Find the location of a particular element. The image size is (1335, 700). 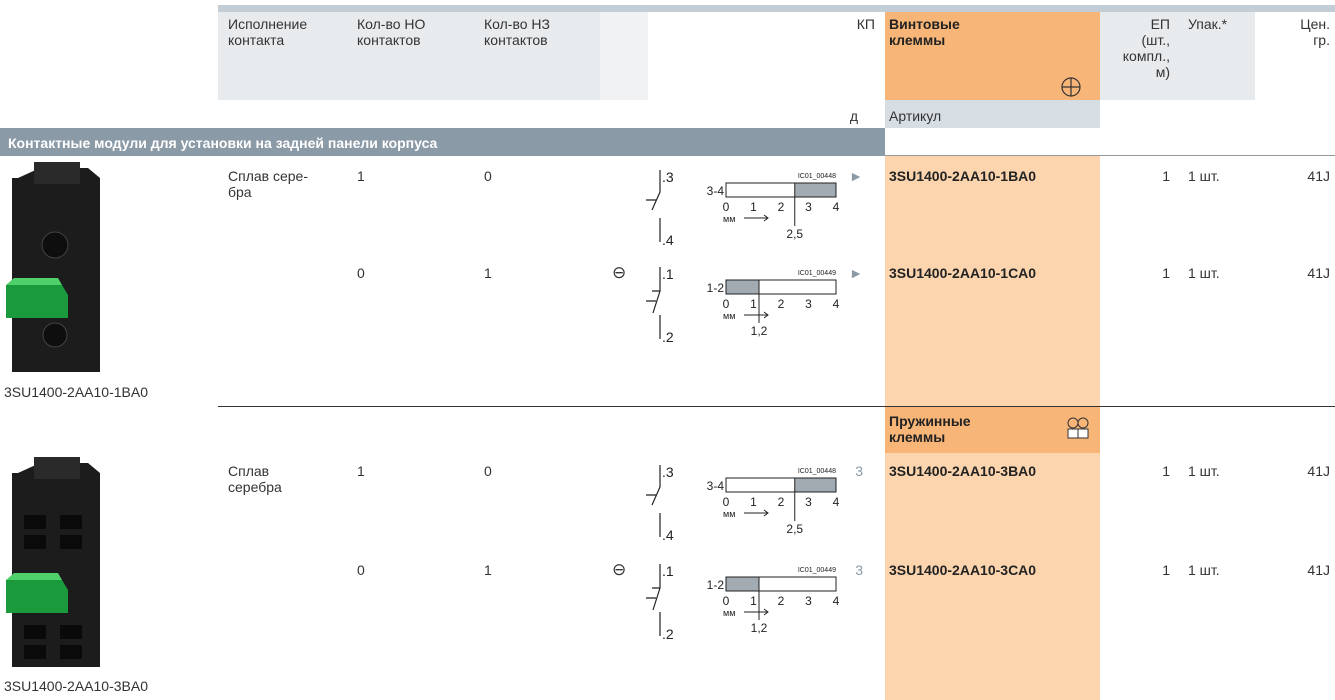

terminal-label: .4 is located at coordinates (668, 240).